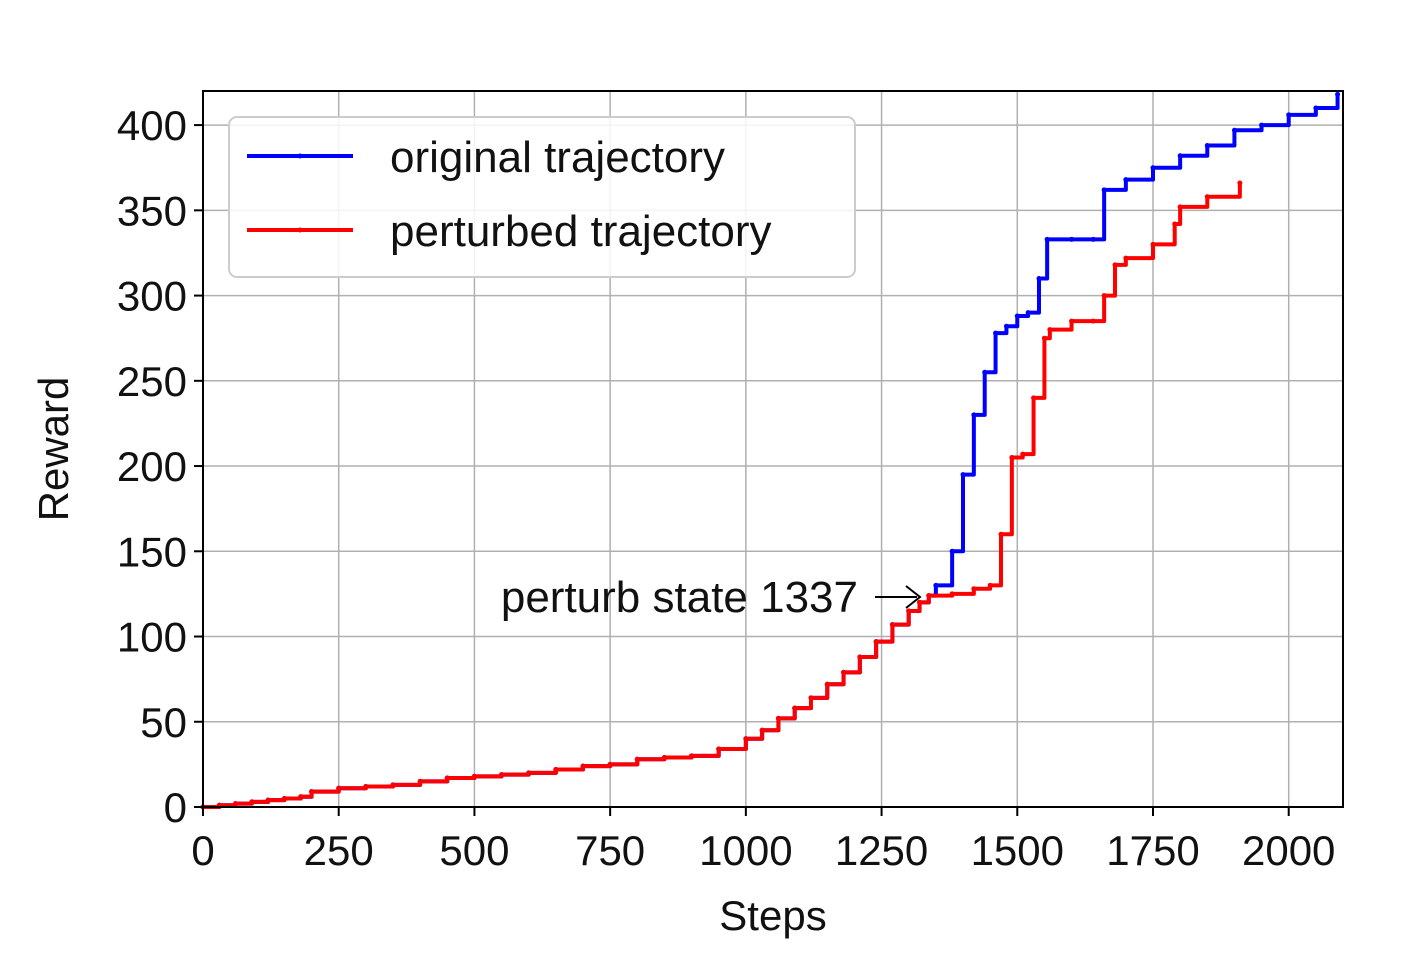 Image resolution: width=1414 pixels, height=976 pixels. What do you see at coordinates (152, 551) in the screenshot?
I see `y-tick-label: 150` at bounding box center [152, 551].